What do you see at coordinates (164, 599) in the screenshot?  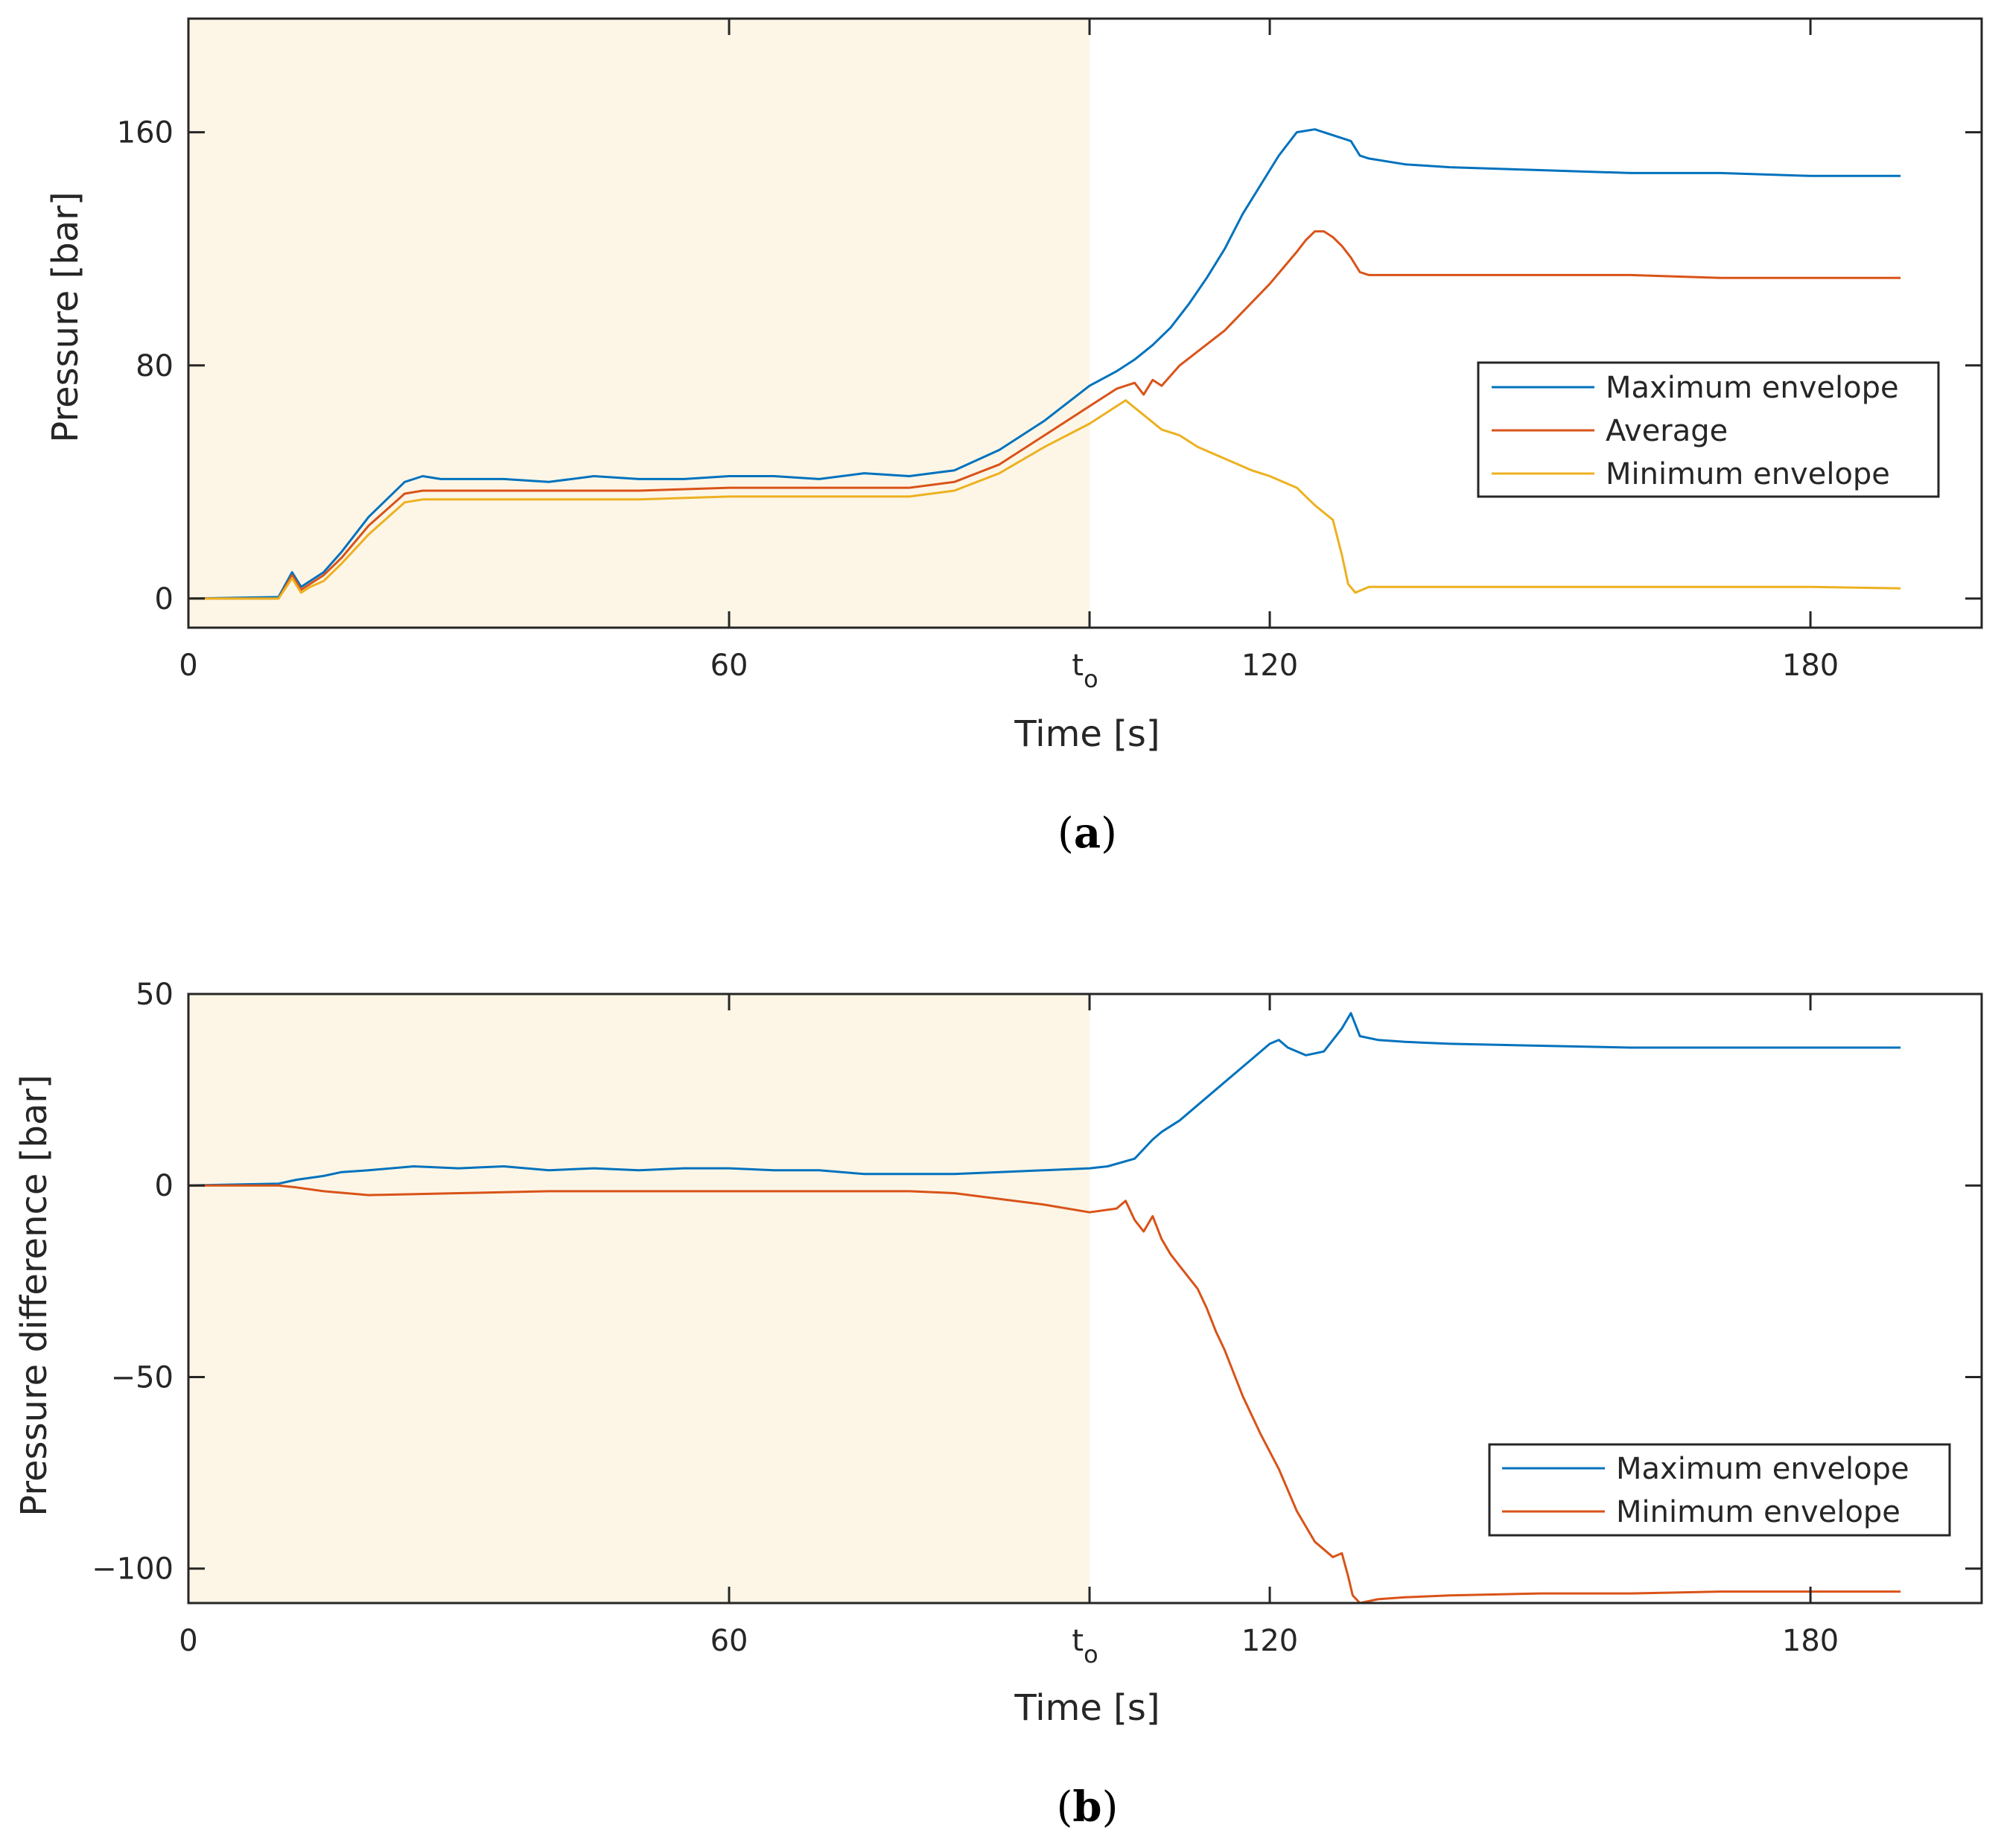 I see `y-tick-label-a: 0` at bounding box center [164, 599].